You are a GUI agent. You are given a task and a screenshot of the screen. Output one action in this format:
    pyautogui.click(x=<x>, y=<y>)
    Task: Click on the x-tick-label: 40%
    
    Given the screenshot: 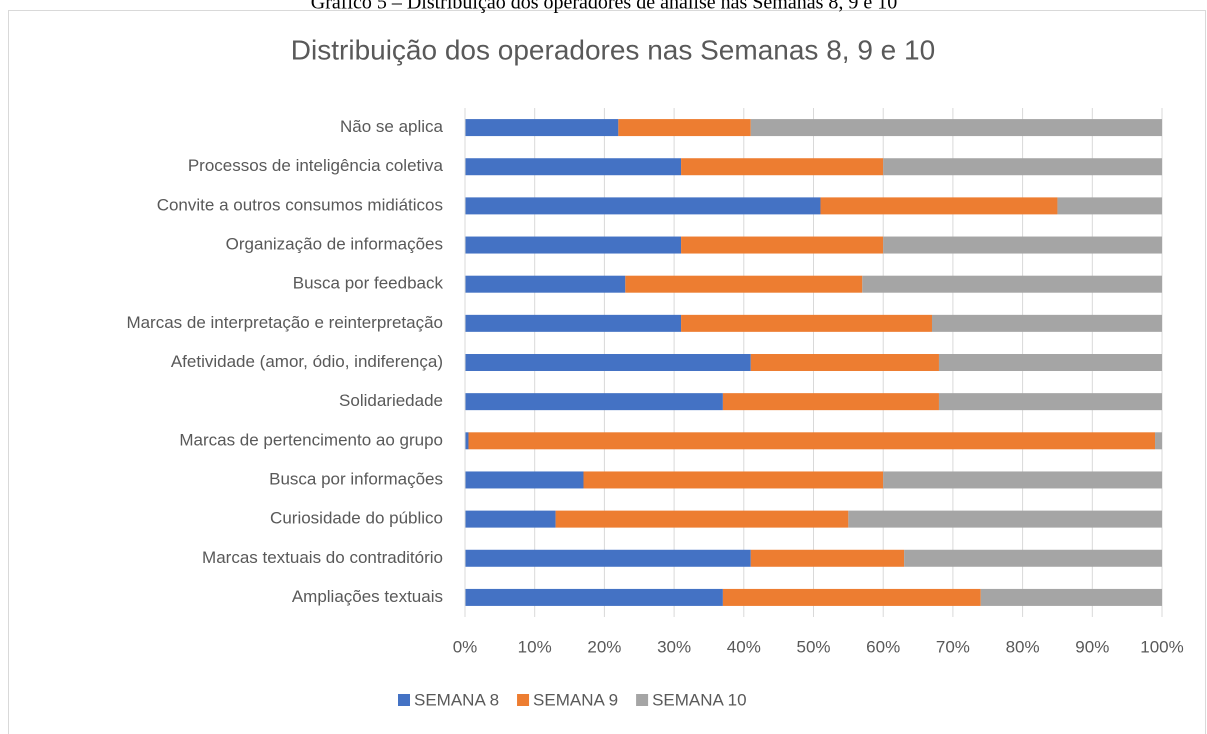 What is the action you would take?
    pyautogui.click(x=744, y=646)
    